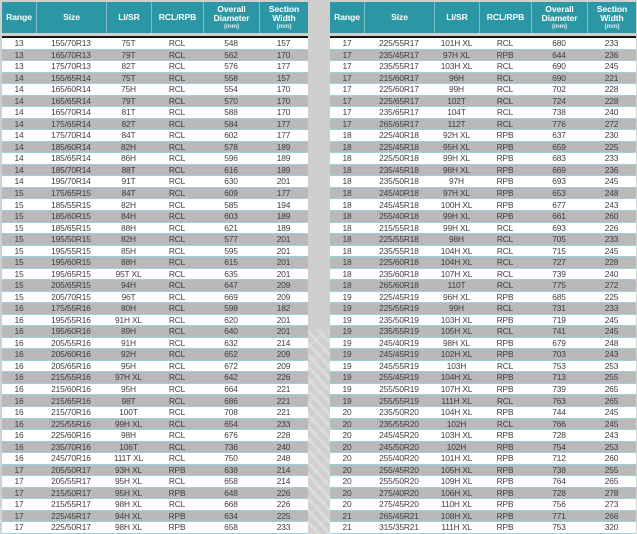  What do you see at coordinates (128, 320) in the screenshot?
I see `cell-li-sr: 91H XL` at bounding box center [128, 320].